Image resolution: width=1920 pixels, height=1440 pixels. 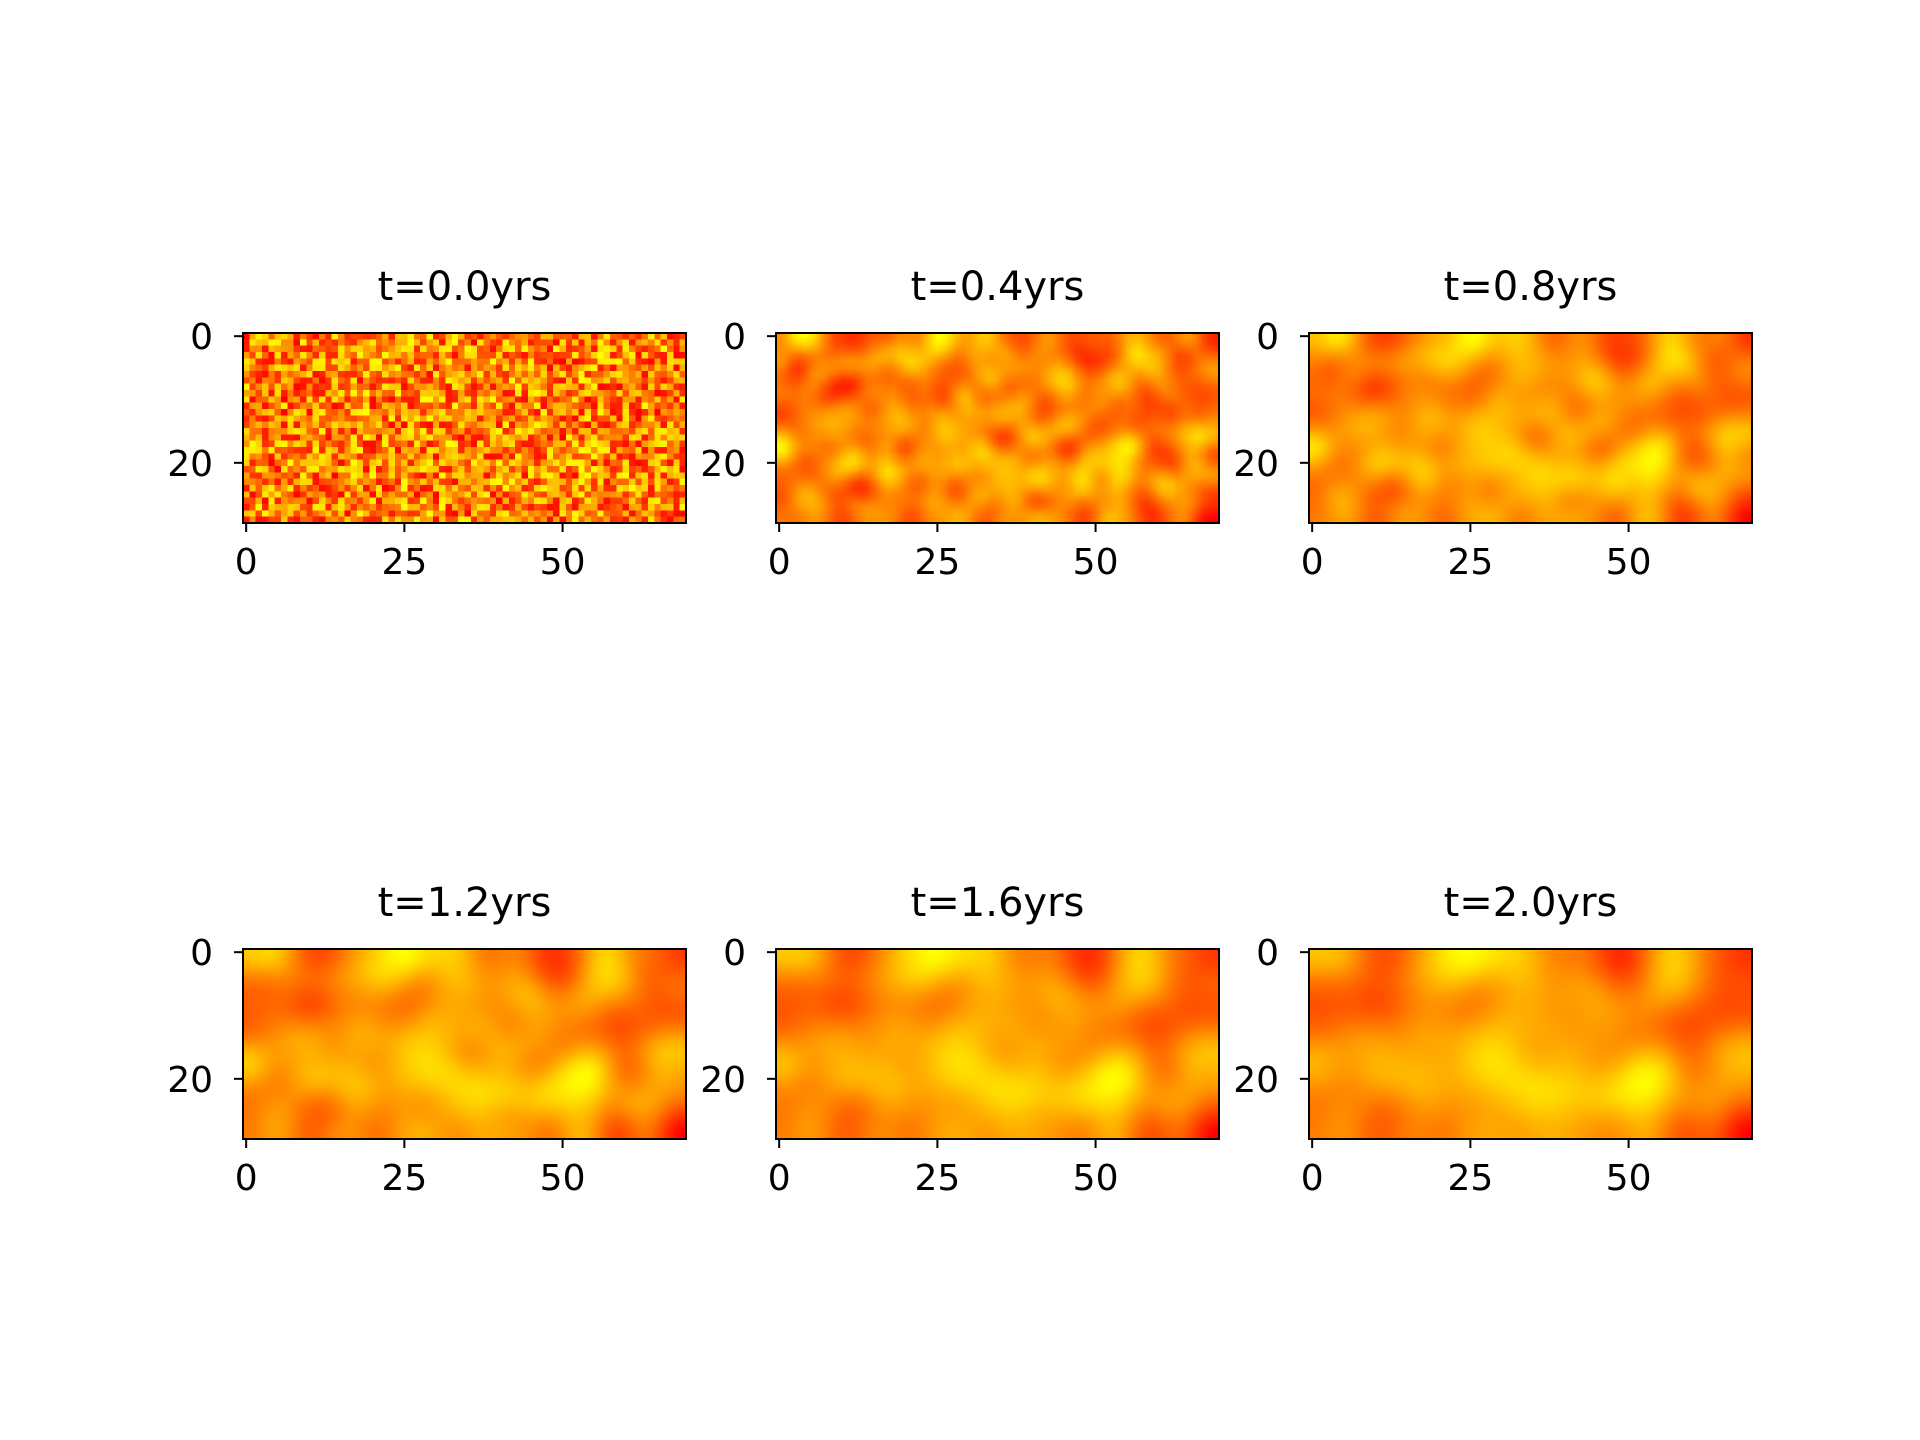 I want to click on subplot-4: t=1.6yrs 0 25 50 0 20, so click(x=960, y=1039).